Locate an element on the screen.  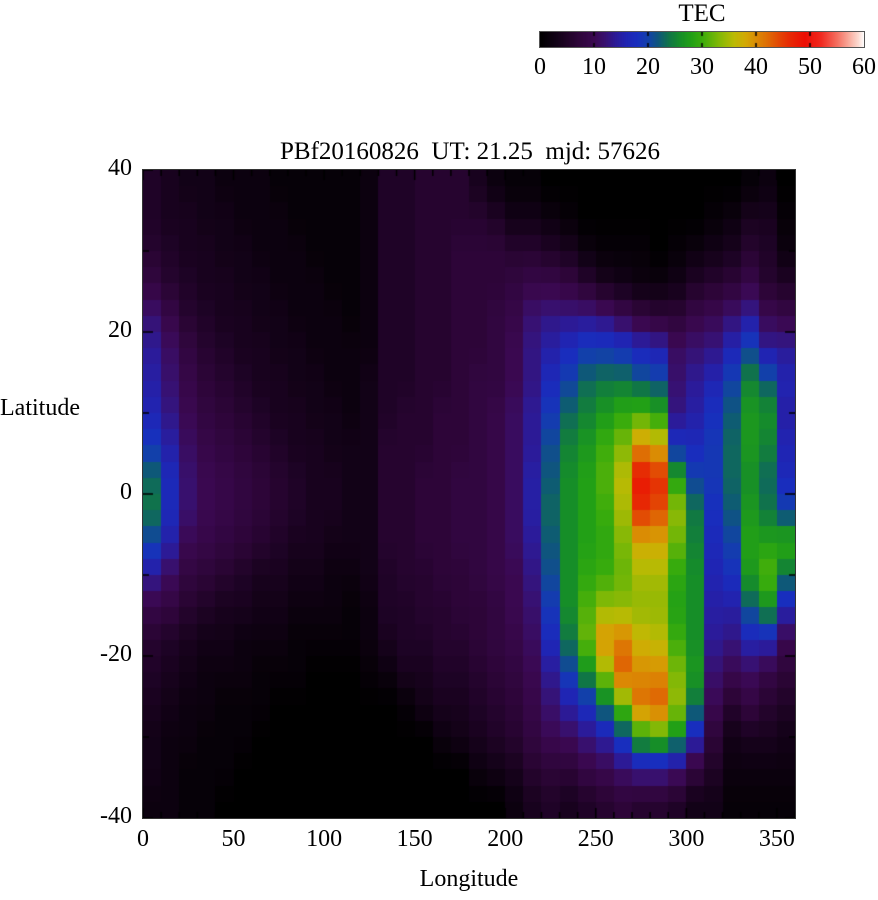
y-tick-label: -20 is located at coordinates (116, 654).